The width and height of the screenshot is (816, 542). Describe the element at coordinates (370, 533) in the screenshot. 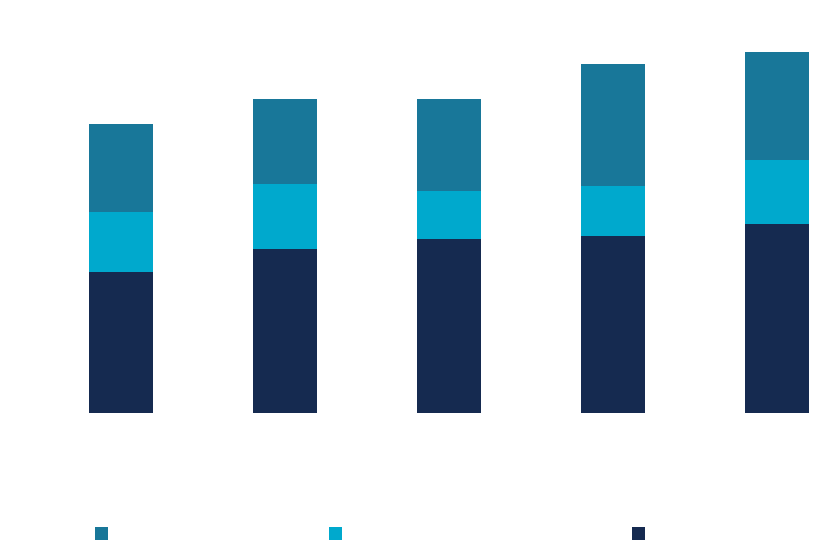

I see `legend` at that location.